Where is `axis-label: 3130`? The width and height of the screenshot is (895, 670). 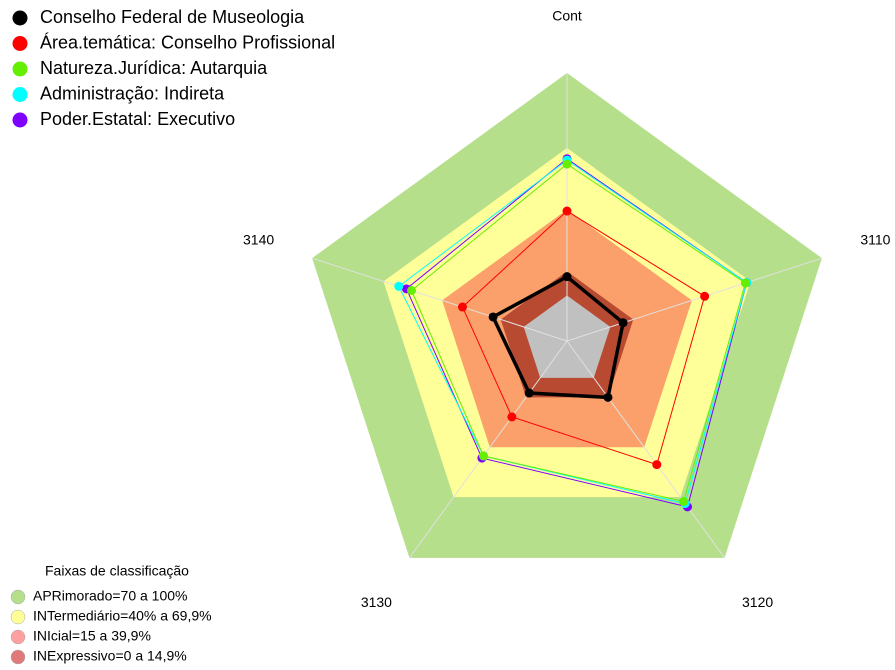 axis-label: 3130 is located at coordinates (376, 602).